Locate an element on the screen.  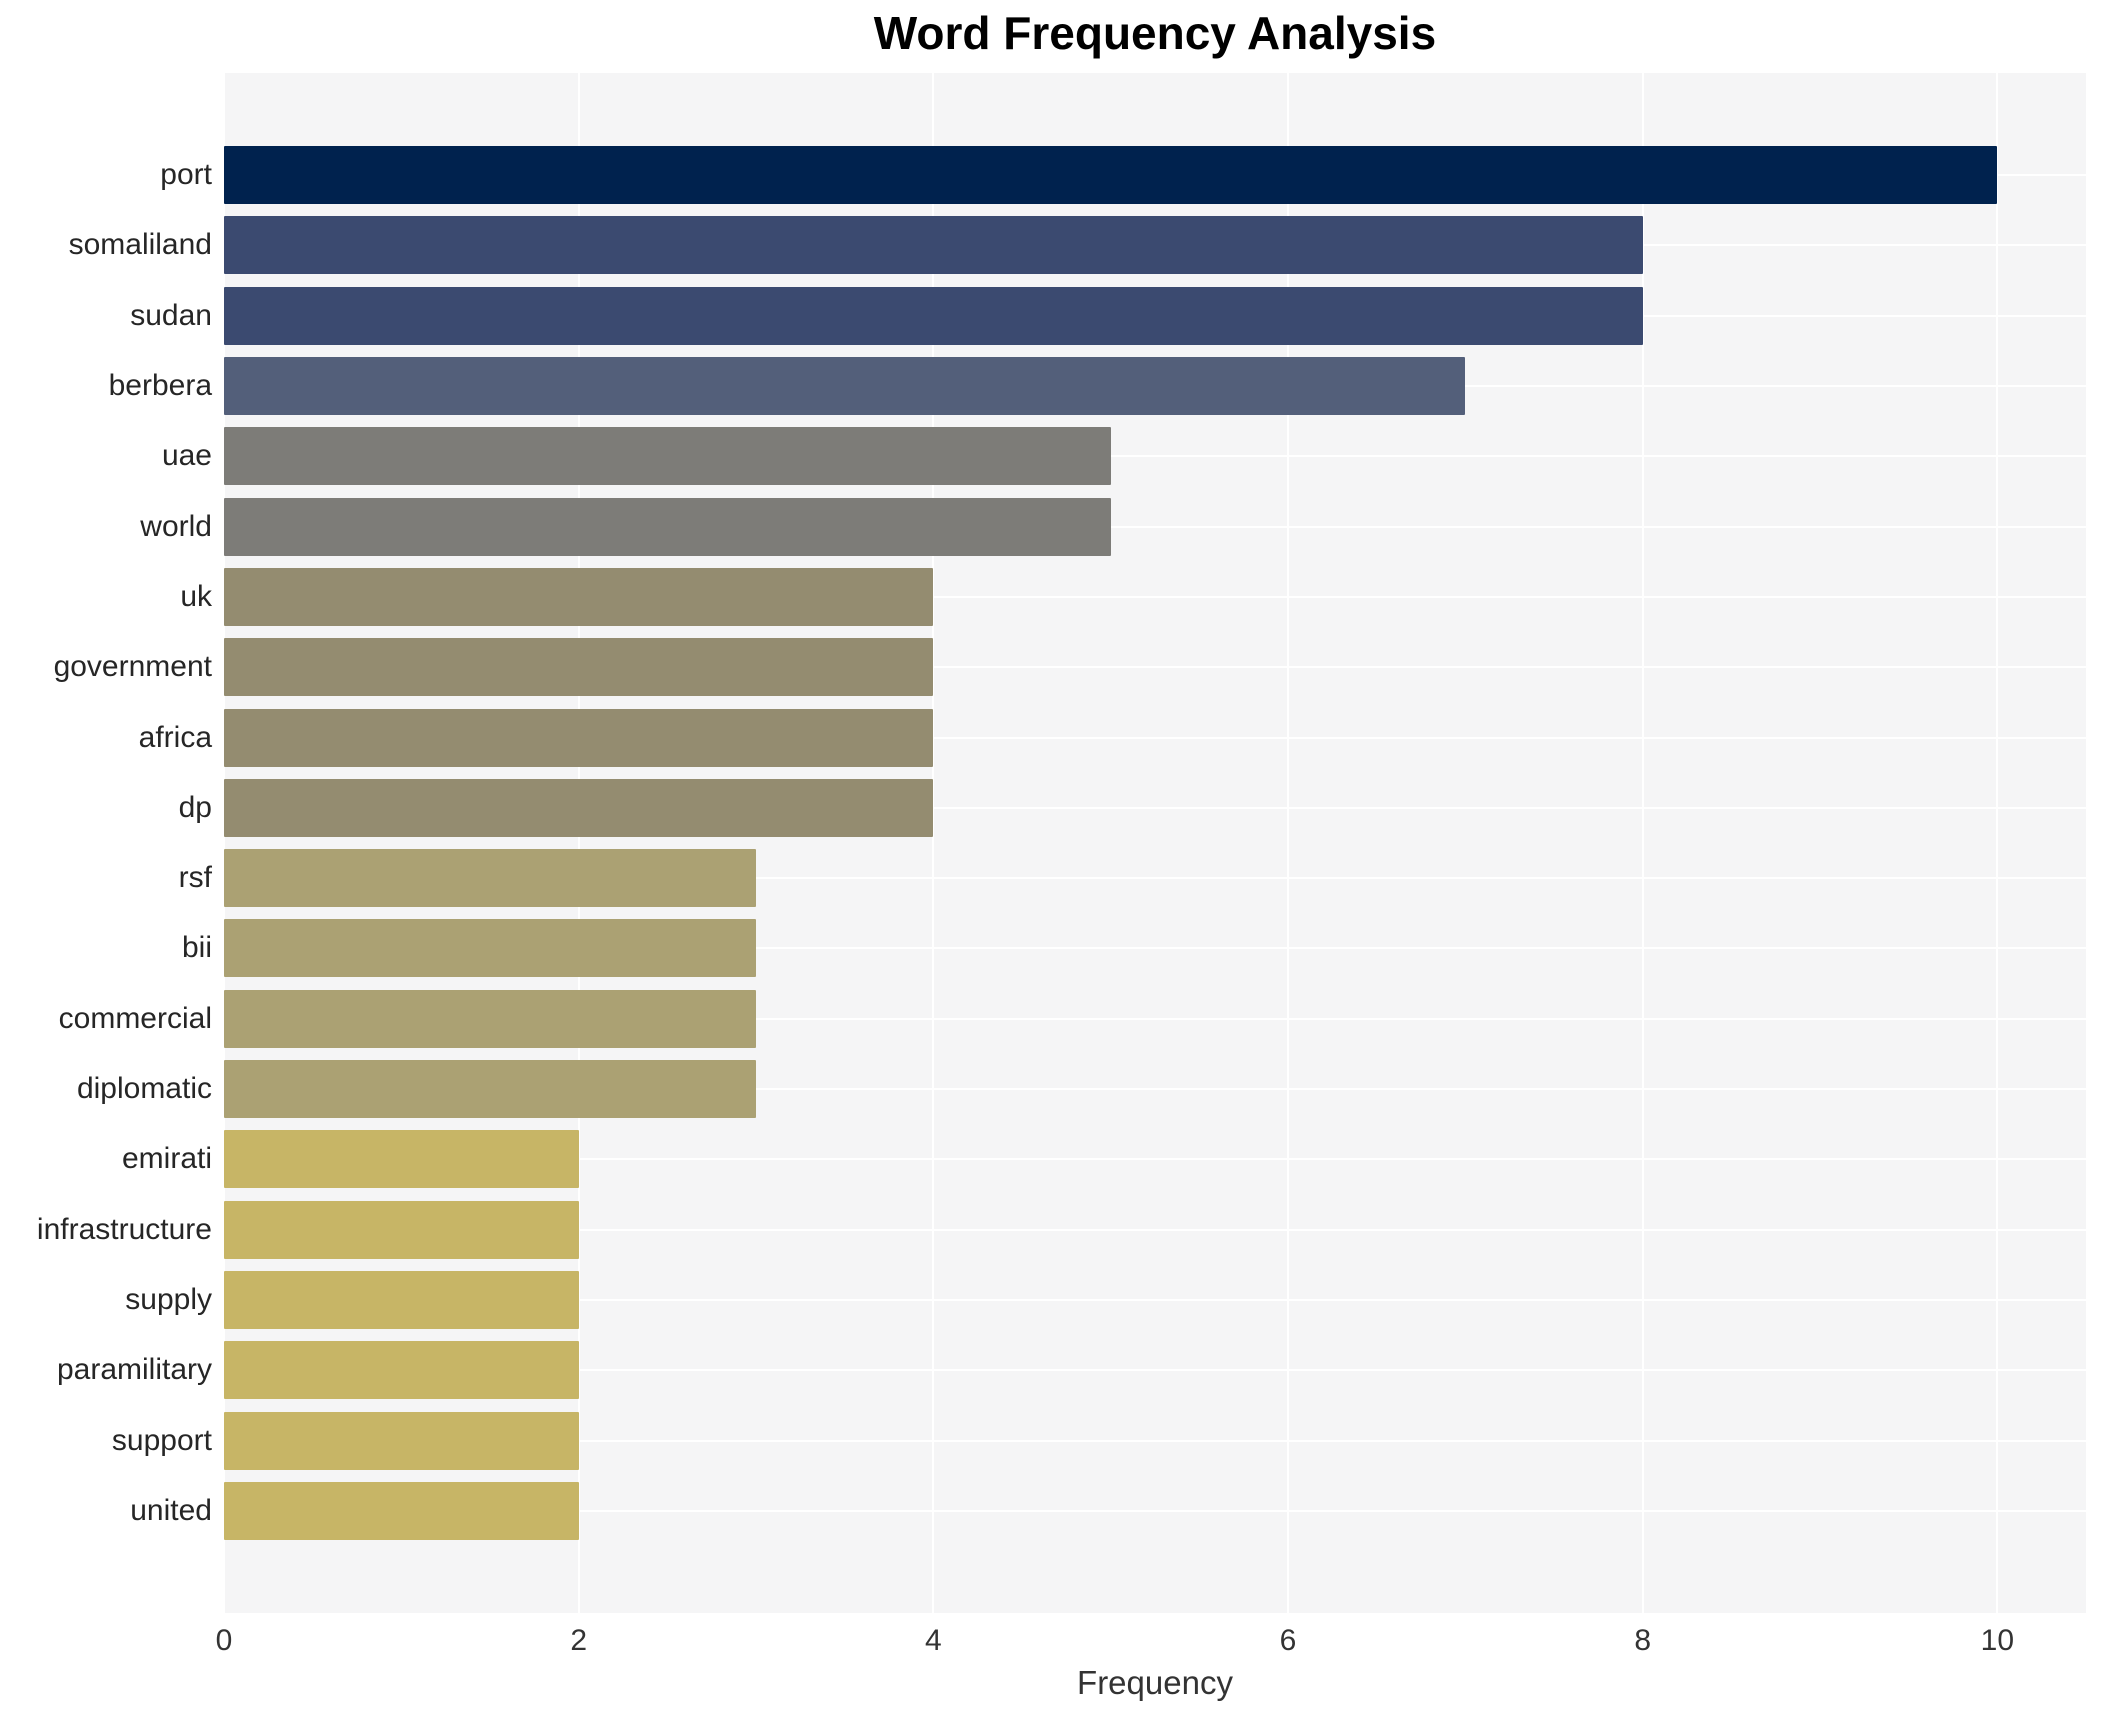
y-tick-label-rsf: rsf is located at coordinates (195, 878).